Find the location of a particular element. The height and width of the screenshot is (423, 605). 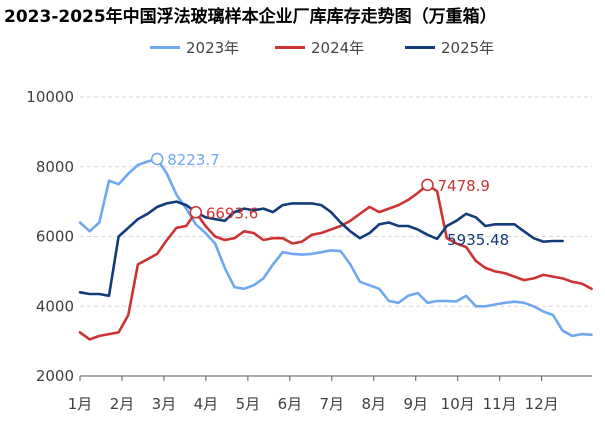

x-tick-label: 11月 is located at coordinates (500, 404).